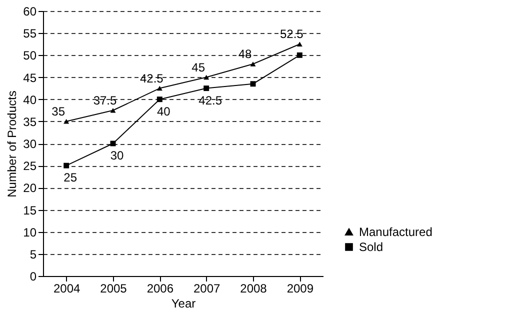 The height and width of the screenshot is (333, 518). I want to click on y-tick-label: 50, so click(30, 55).